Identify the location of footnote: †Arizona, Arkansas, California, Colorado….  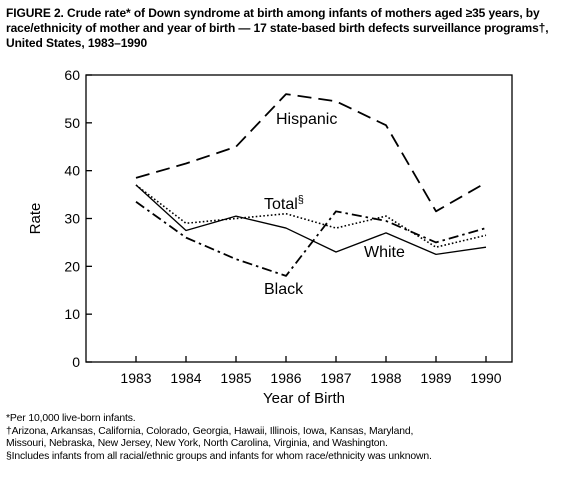
(210, 431).